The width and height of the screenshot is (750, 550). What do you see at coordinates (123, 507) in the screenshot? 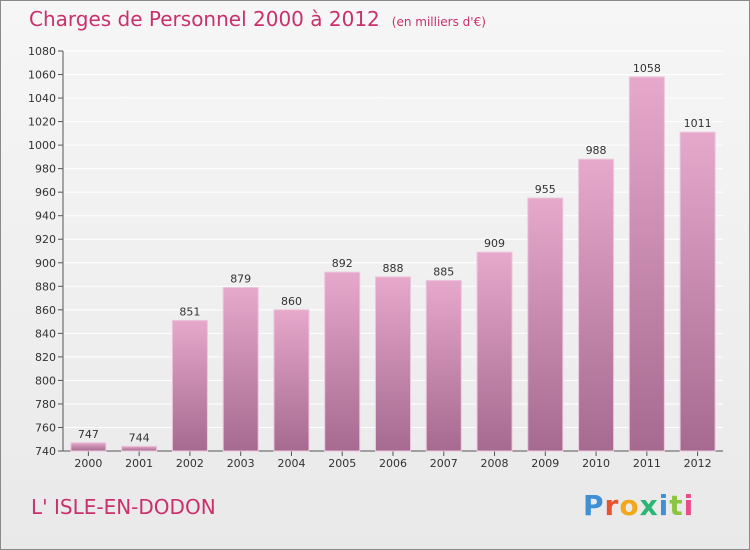
I see `commune-name: L' ISLE-EN-DODON` at bounding box center [123, 507].